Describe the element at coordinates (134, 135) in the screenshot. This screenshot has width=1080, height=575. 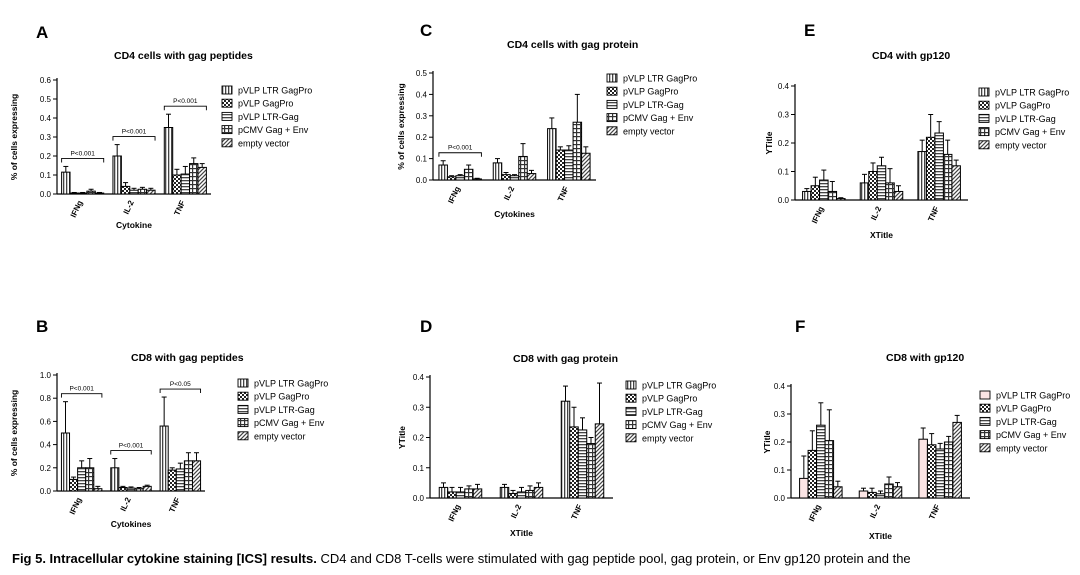
I see `significance-bracket: P<0.001` at that location.